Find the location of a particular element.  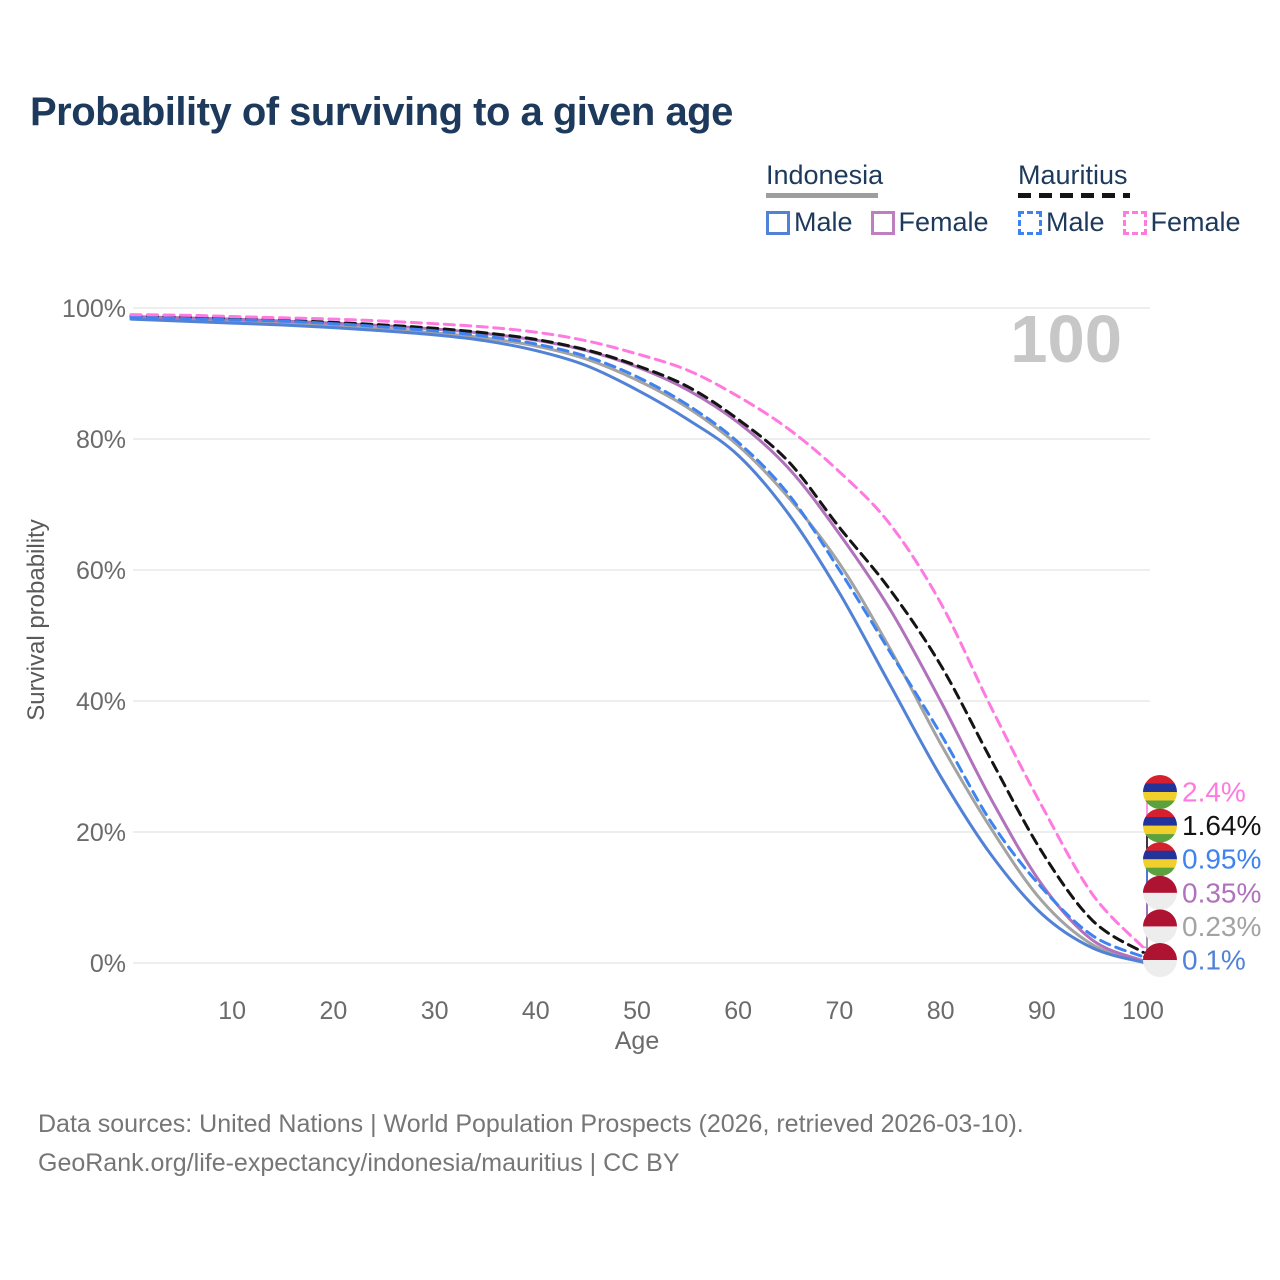

end-value-label-mauritius-female: 2.4% is located at coordinates (1214, 792).